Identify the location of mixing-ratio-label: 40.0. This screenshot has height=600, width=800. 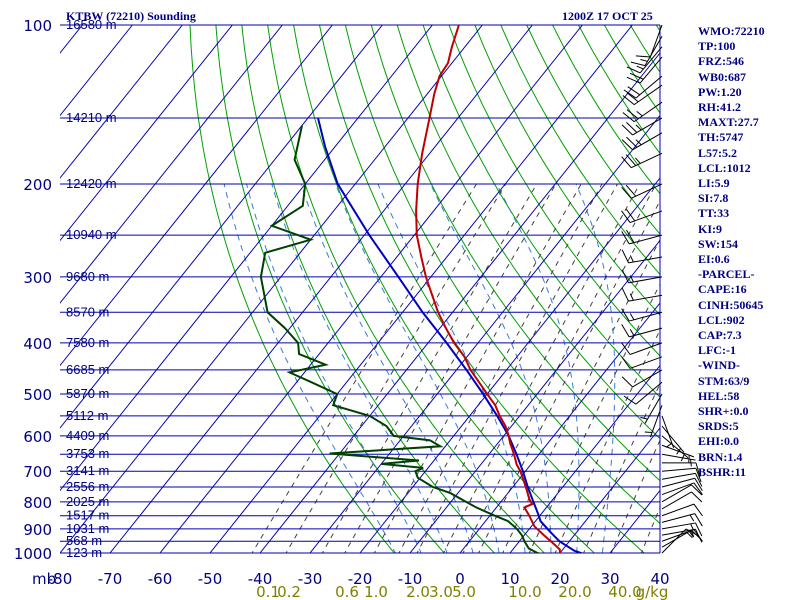
(624, 591).